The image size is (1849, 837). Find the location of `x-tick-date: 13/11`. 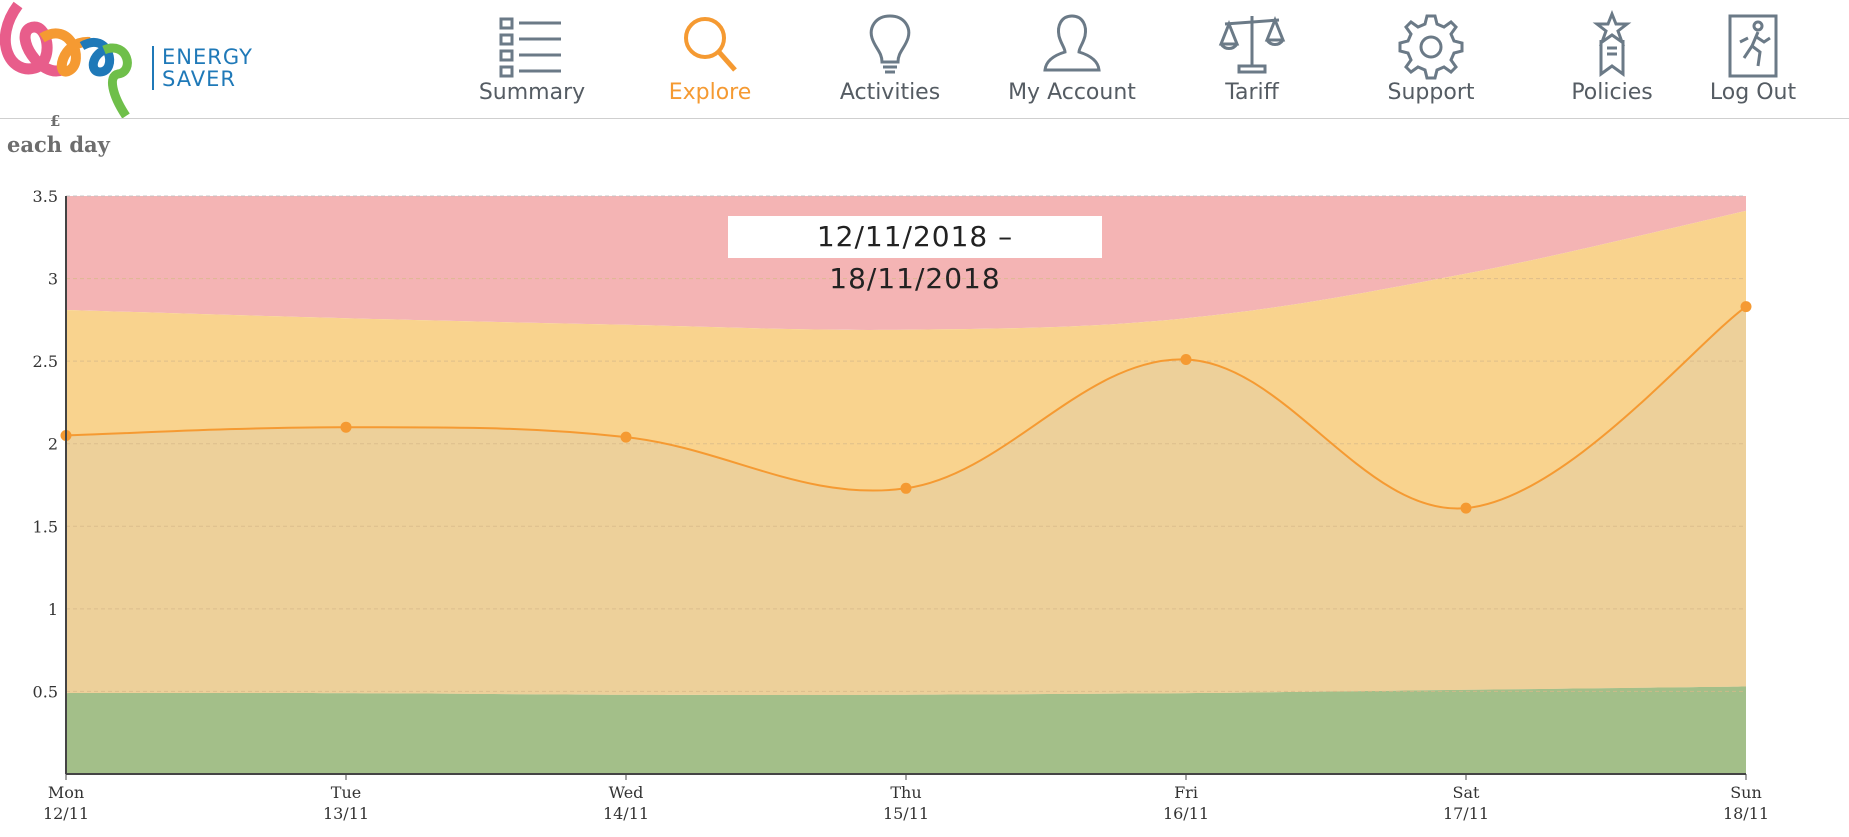

x-tick-date: 13/11 is located at coordinates (346, 813).